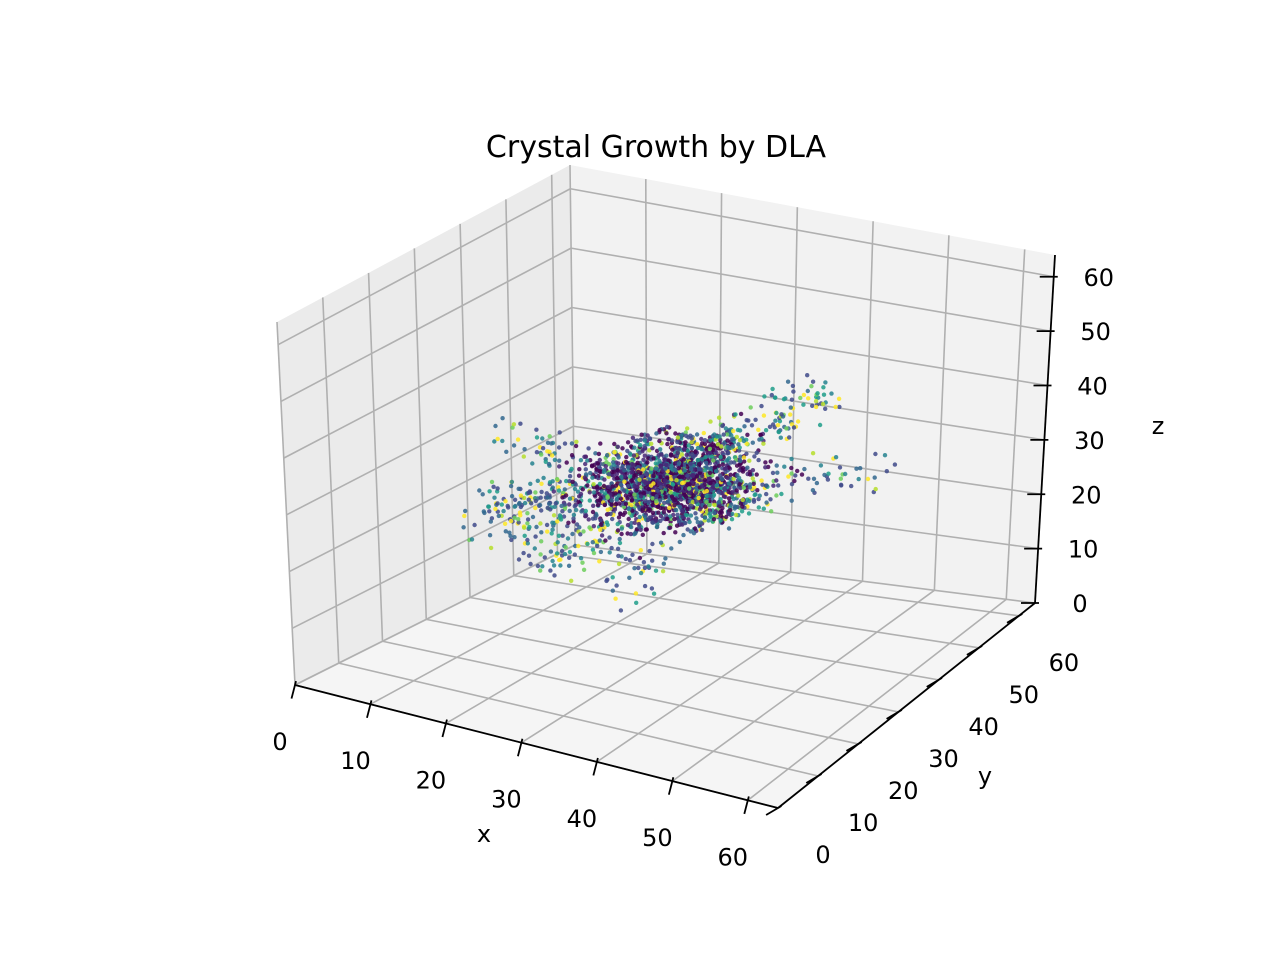 The height and width of the screenshot is (960, 1280). What do you see at coordinates (810, 289) in the screenshot?
I see `grid-back-z` at bounding box center [810, 289].